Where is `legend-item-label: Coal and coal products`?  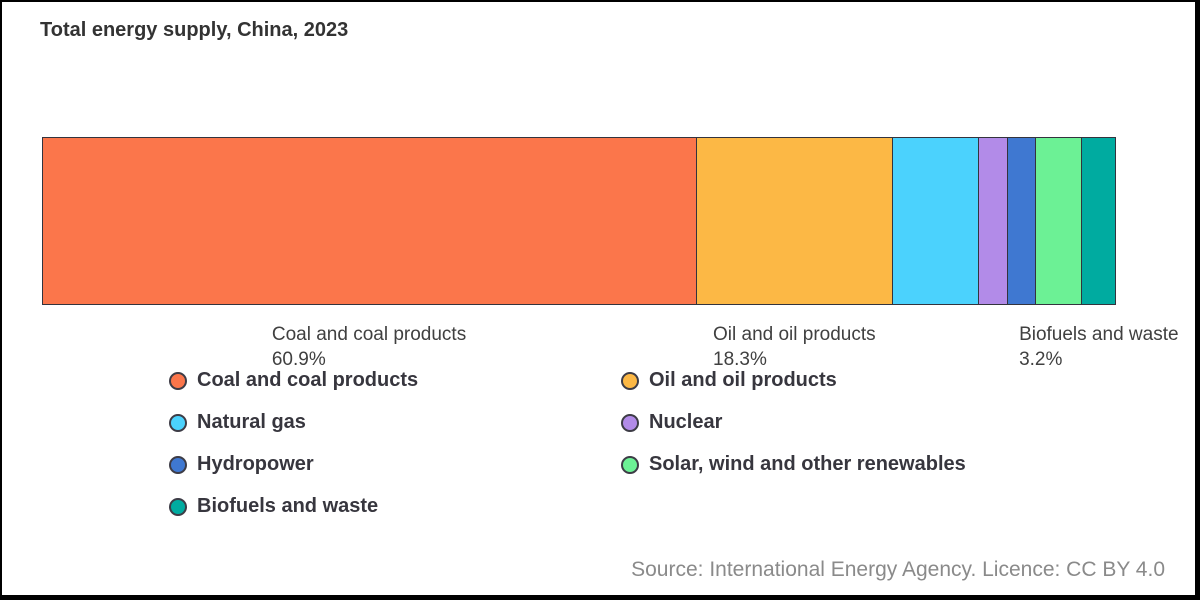 legend-item-label: Coal and coal products is located at coordinates (308, 380).